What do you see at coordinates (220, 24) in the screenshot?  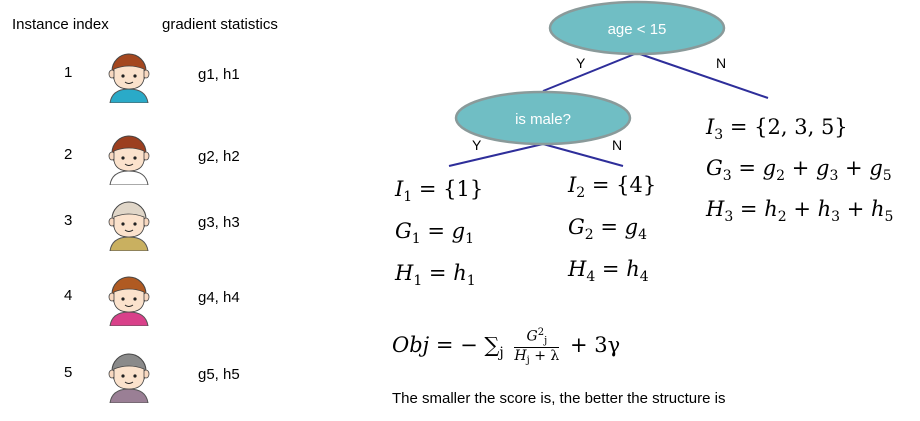 I see `gradient-statistics-header: gradient statistics` at bounding box center [220, 24].